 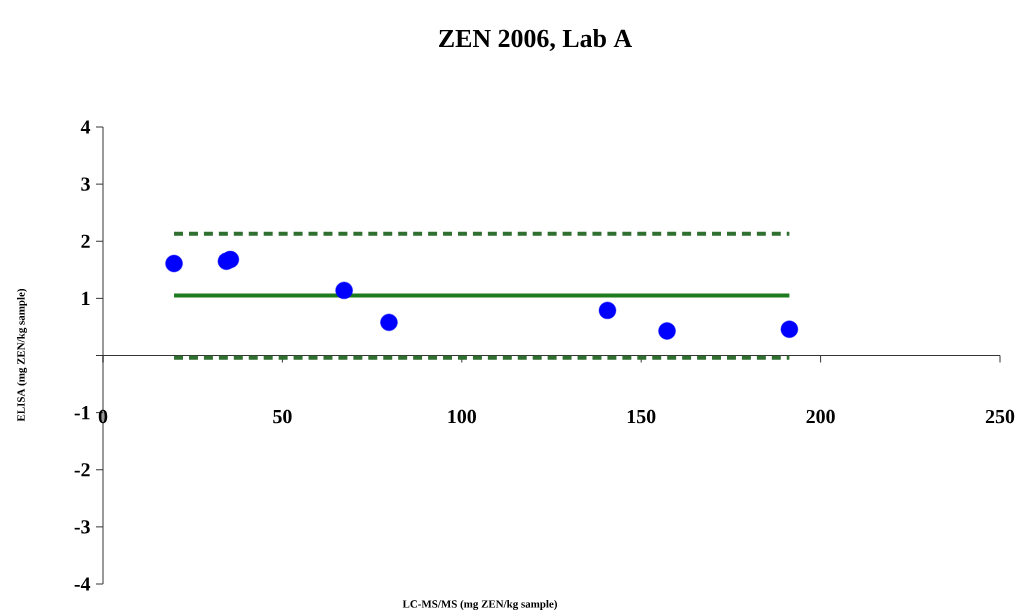 What do you see at coordinates (82, 527) in the screenshot?
I see `y-tick-label: -3` at bounding box center [82, 527].